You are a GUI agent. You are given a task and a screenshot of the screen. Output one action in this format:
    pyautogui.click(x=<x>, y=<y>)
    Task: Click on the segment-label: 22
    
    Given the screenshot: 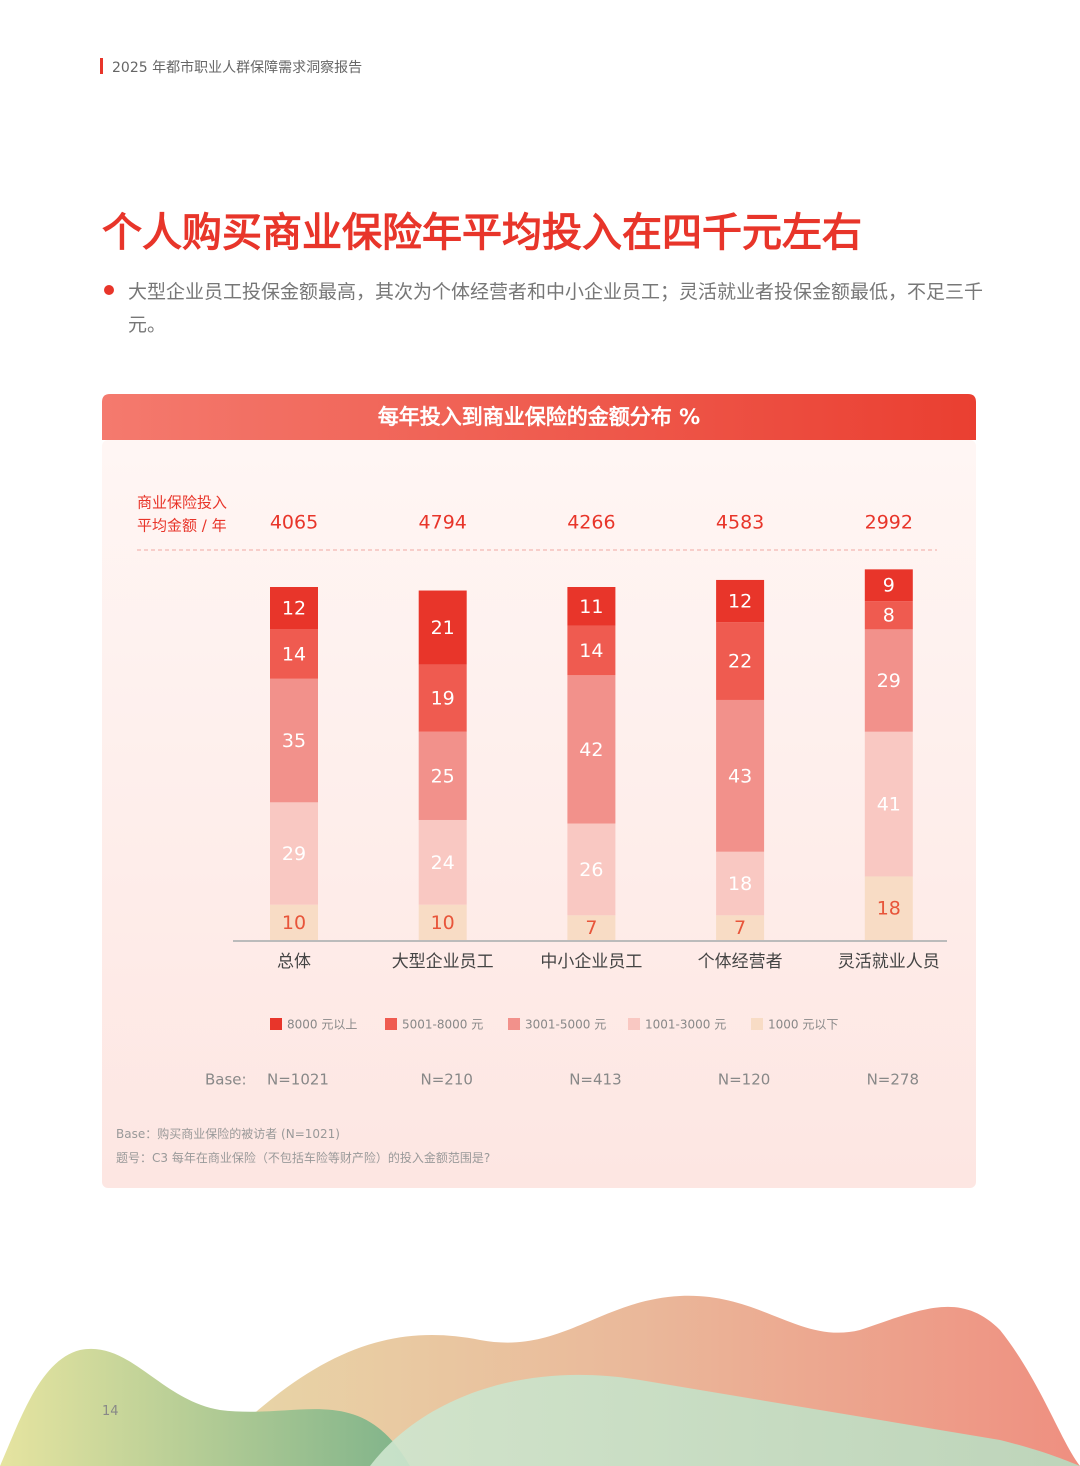 What is the action you would take?
    pyautogui.click(x=740, y=662)
    